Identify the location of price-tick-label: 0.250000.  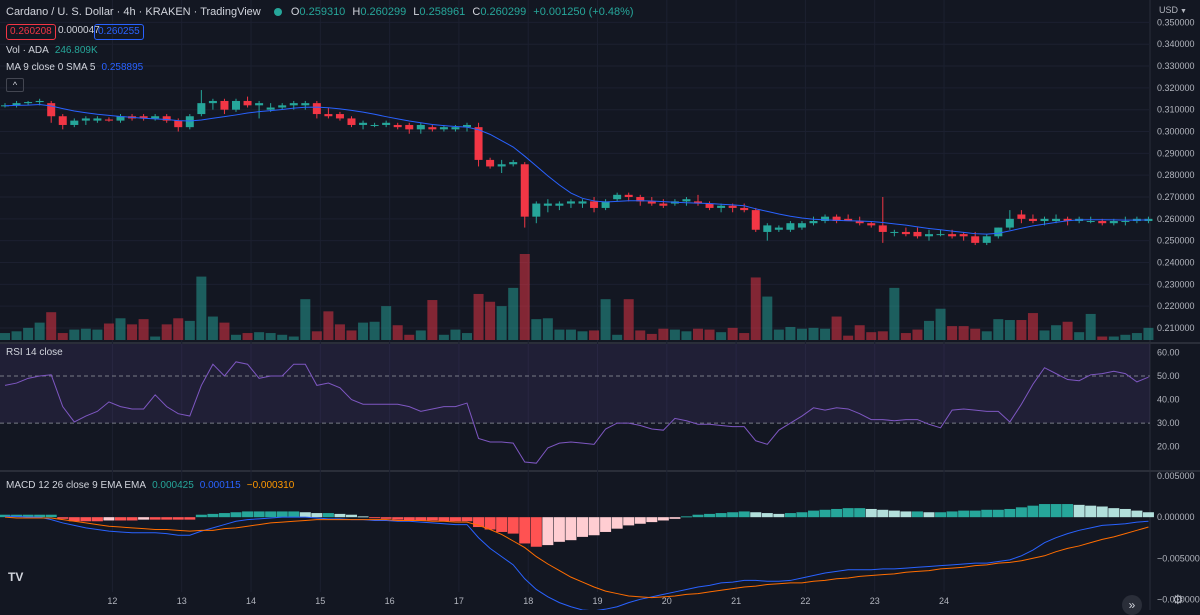
(1176, 241).